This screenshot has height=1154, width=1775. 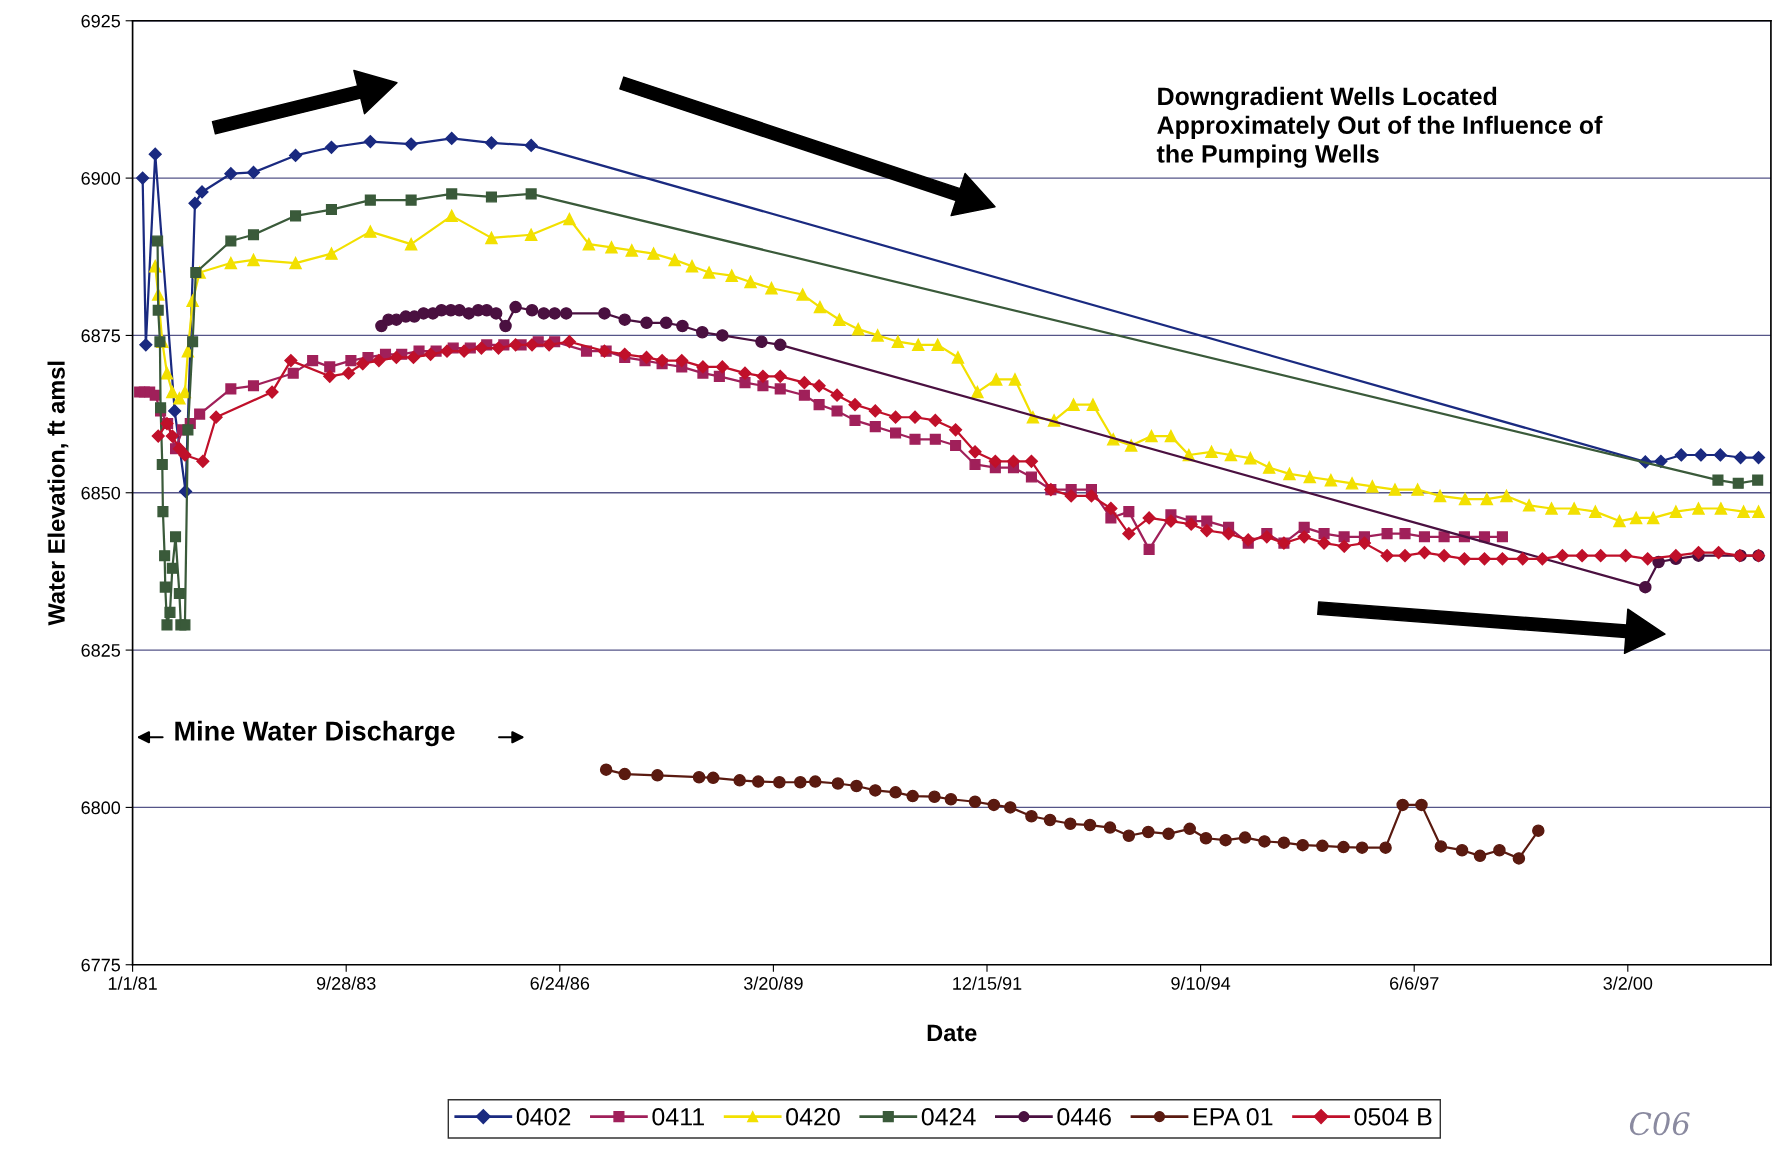 I want to click on annotation: Mine Water Discharge, so click(x=315, y=733).